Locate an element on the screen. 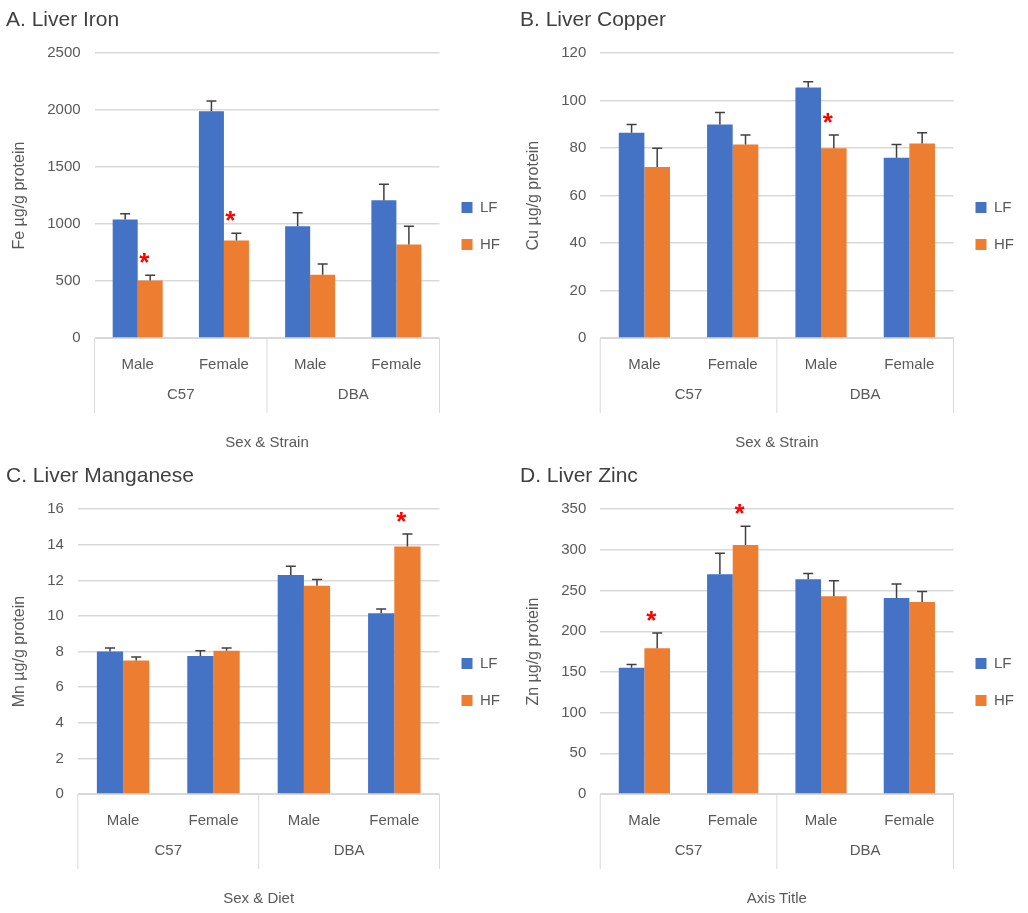  y-tick-label: 12 is located at coordinates (55, 579).